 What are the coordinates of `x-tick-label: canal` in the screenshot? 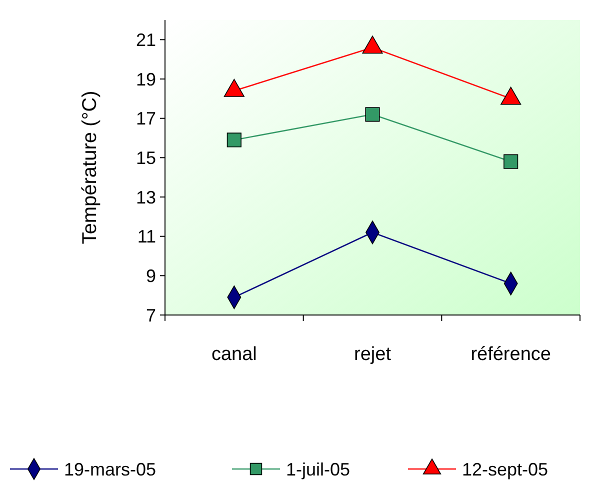 It's located at (234, 354).